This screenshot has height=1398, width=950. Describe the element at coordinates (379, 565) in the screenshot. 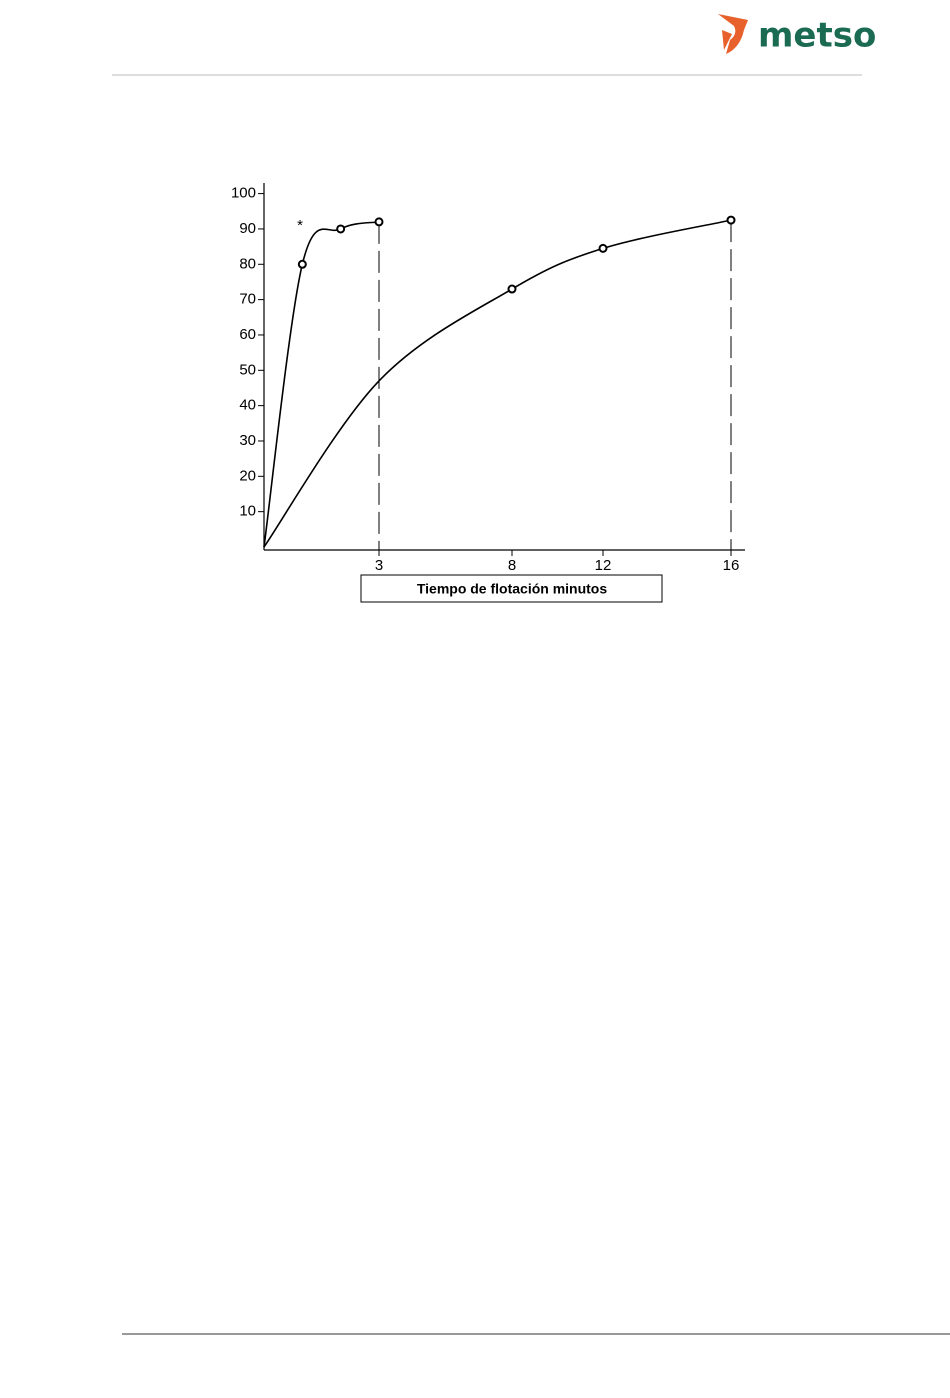

I see `x-tick-label: 3` at that location.